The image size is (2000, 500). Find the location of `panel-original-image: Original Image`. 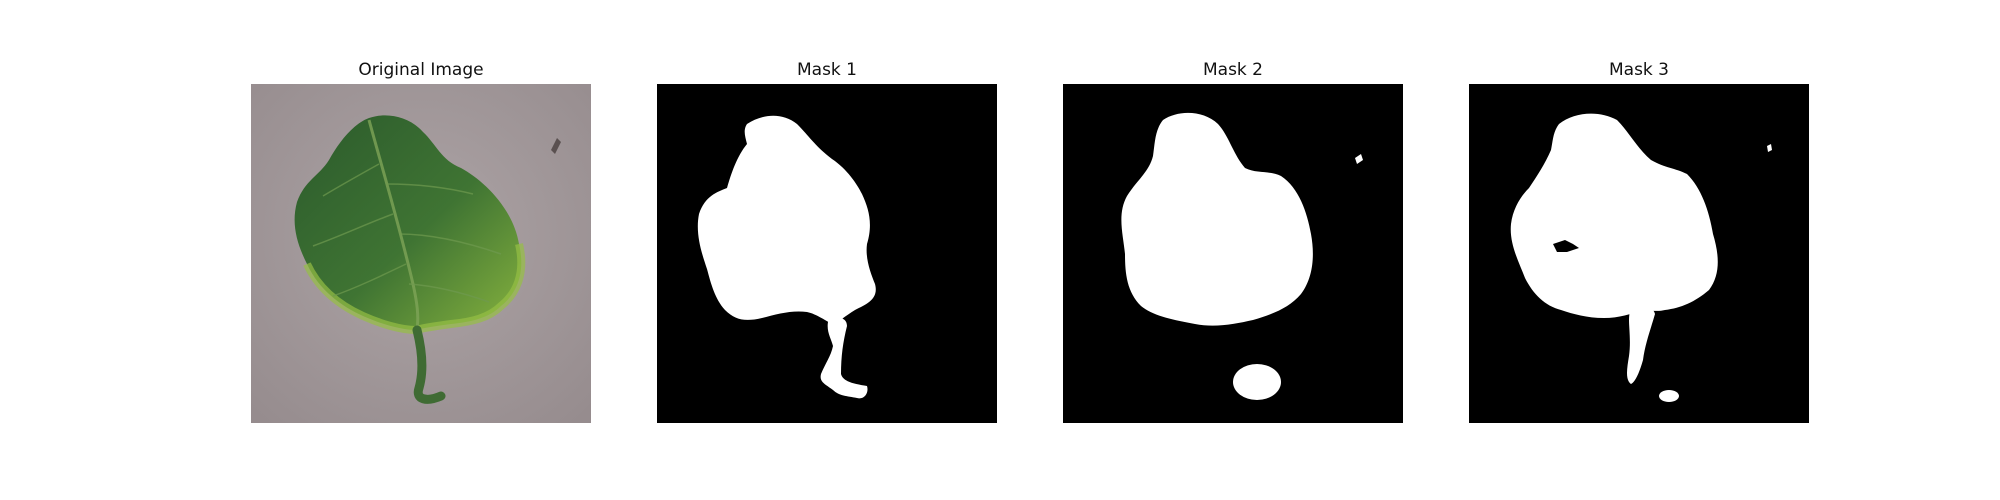

panel-original-image: Original Image is located at coordinates (421, 240).